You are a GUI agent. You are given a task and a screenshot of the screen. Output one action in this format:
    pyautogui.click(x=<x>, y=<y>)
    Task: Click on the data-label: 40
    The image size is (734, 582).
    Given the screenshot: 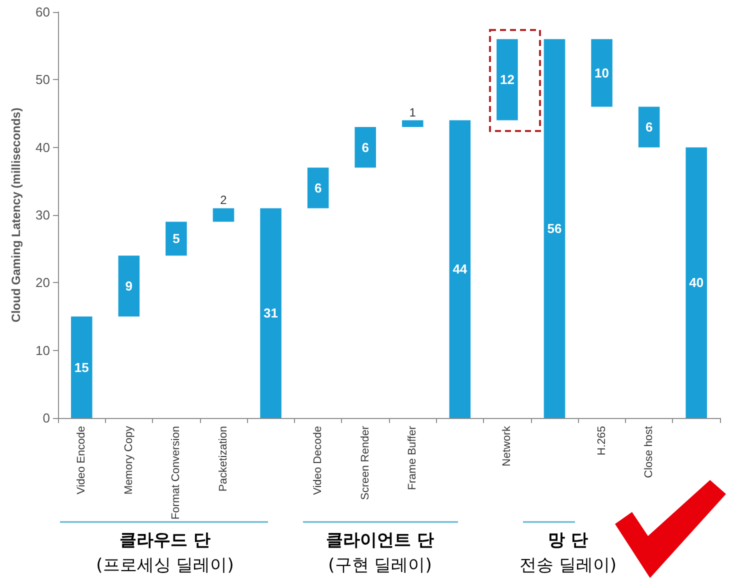 What is the action you would take?
    pyautogui.click(x=696, y=282)
    